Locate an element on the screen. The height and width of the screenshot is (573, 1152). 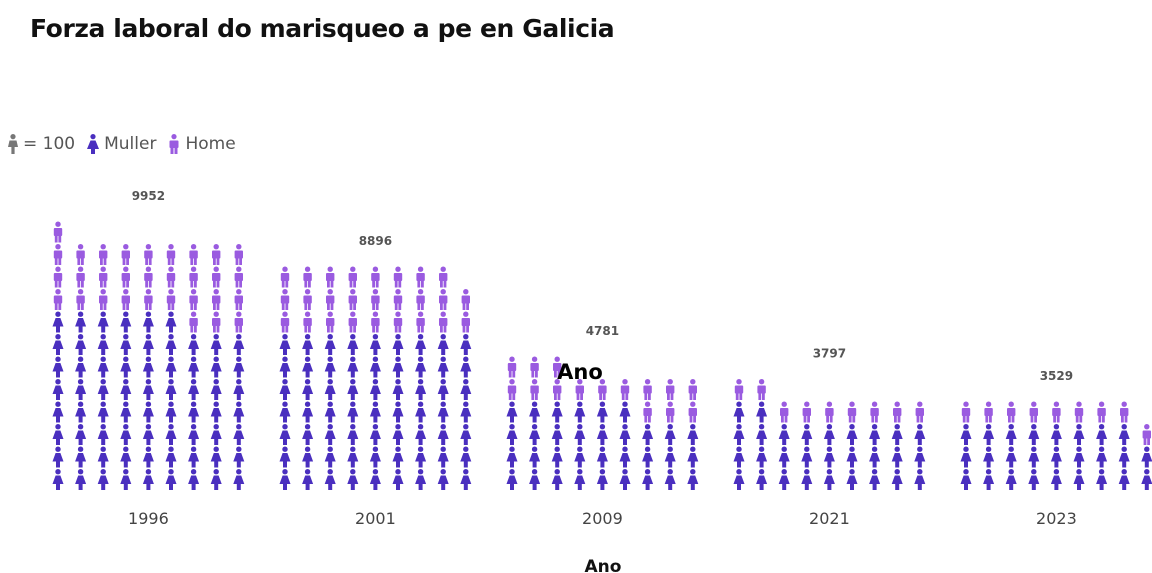
category-label-2009: 2009 is located at coordinates (602, 518).